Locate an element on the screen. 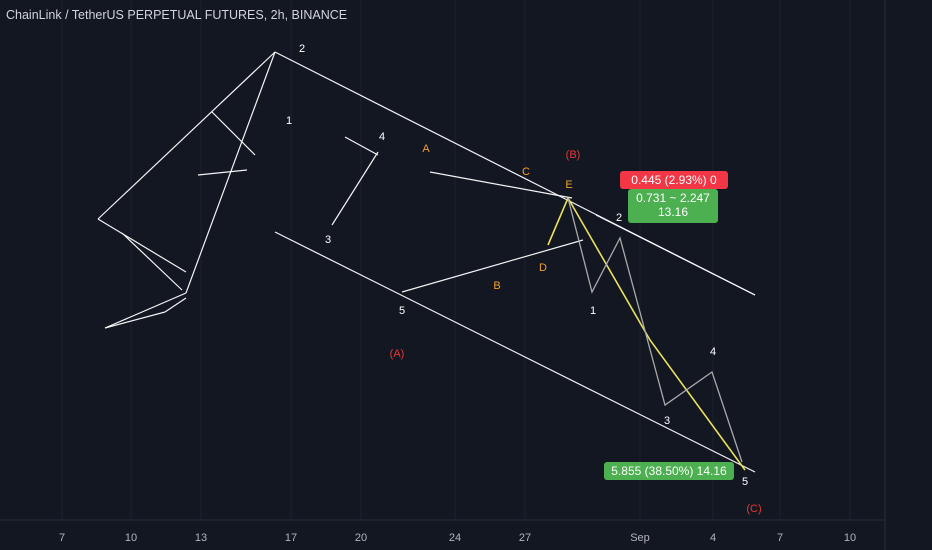  time-tick-label: 27 is located at coordinates (525, 538).